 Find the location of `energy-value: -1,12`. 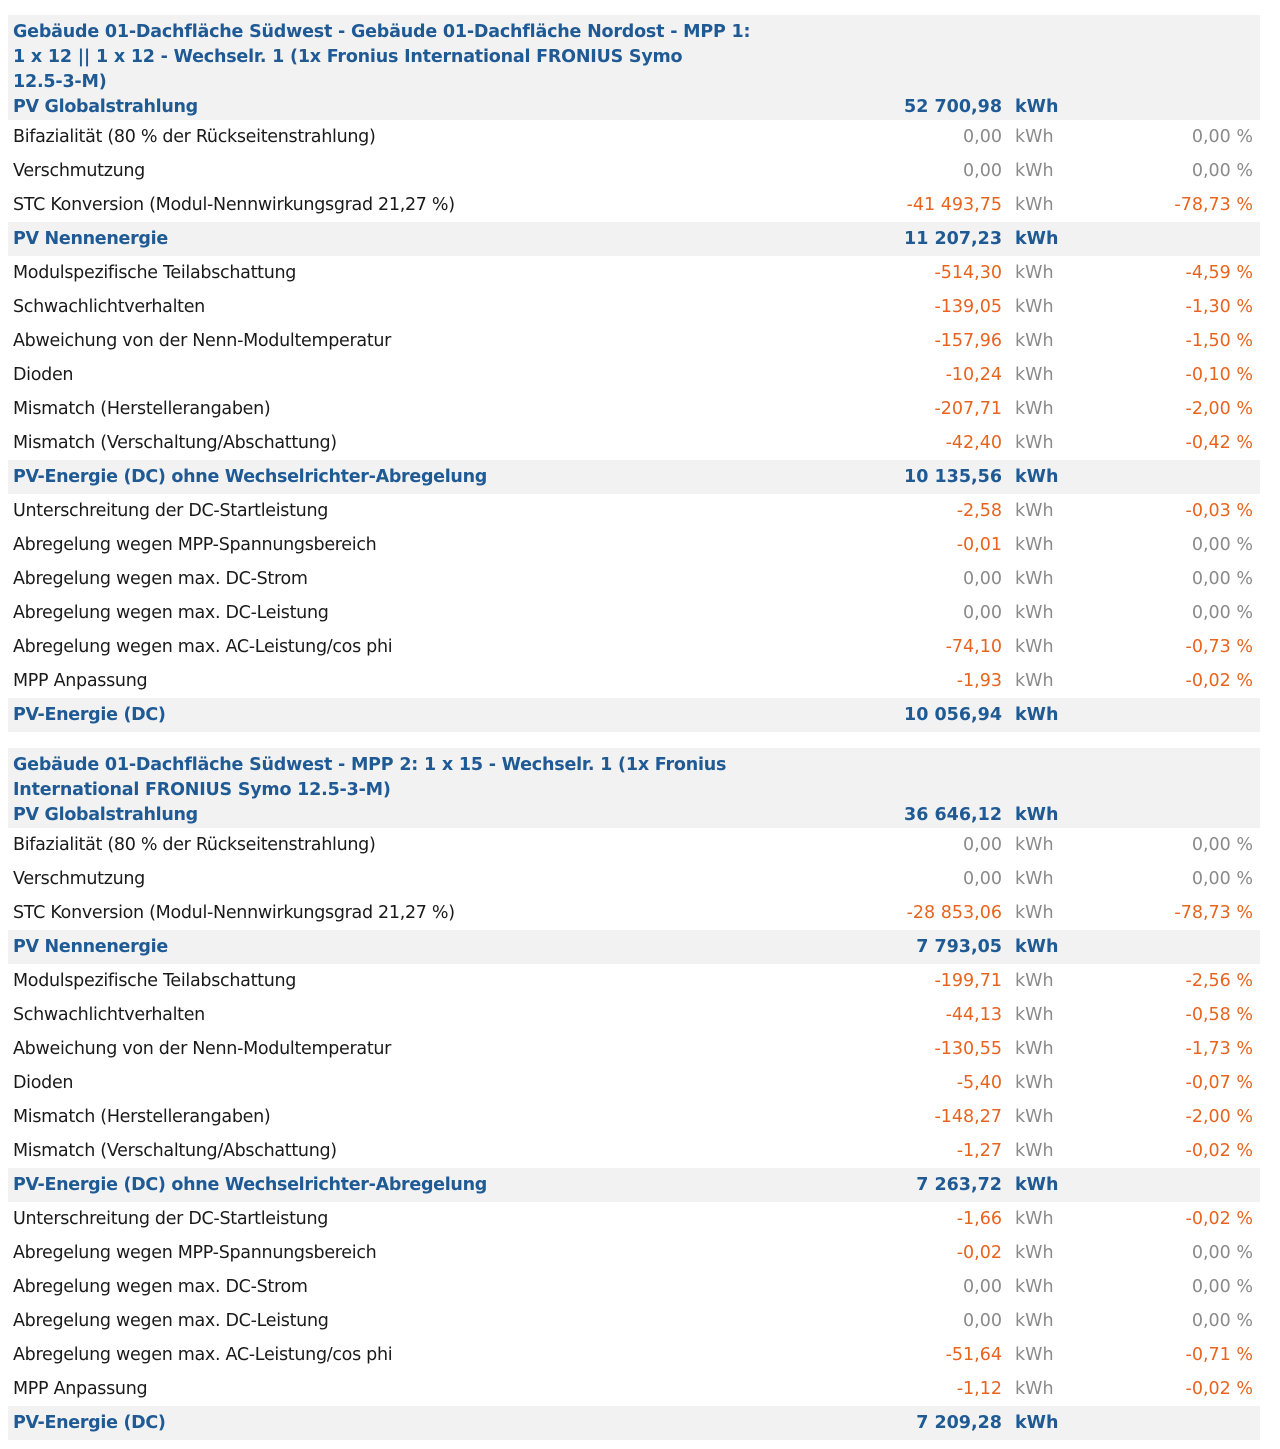

energy-value: -1,12 is located at coordinates (979, 1389).